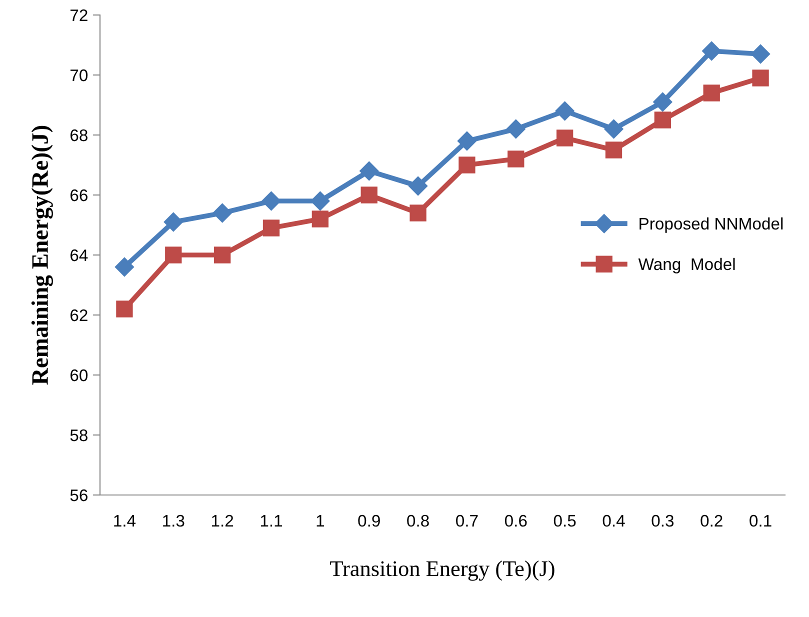 Image resolution: width=809 pixels, height=617 pixels. What do you see at coordinates (79, 255) in the screenshot?
I see `y-tick-label: 64` at bounding box center [79, 255].